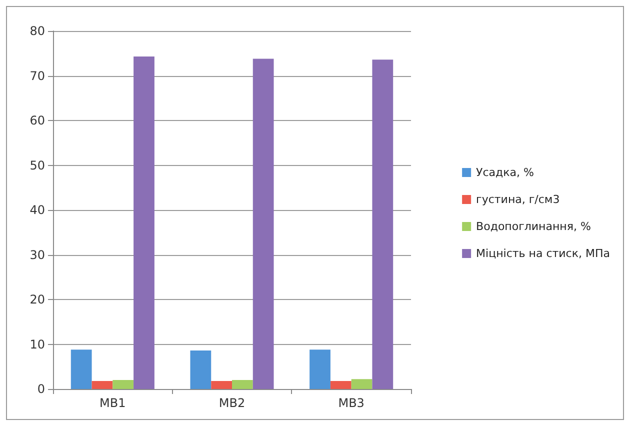  I want to click on y-tick-label: 70, so click(37, 75).